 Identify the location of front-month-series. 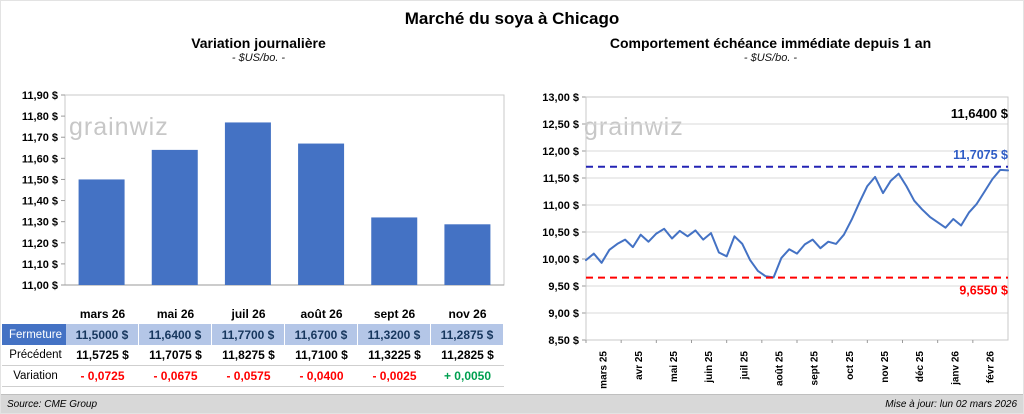
(797, 223).